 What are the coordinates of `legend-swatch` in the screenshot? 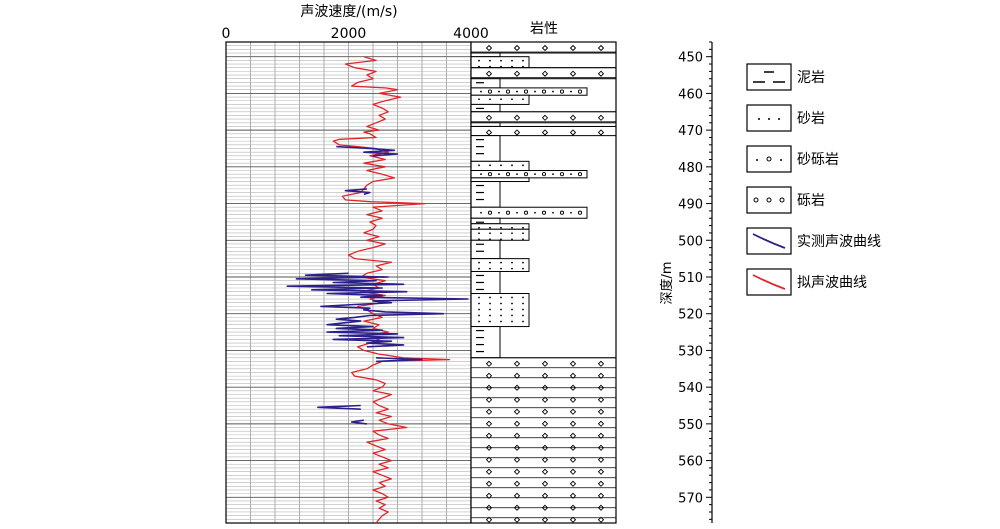 It's located at (769, 159).